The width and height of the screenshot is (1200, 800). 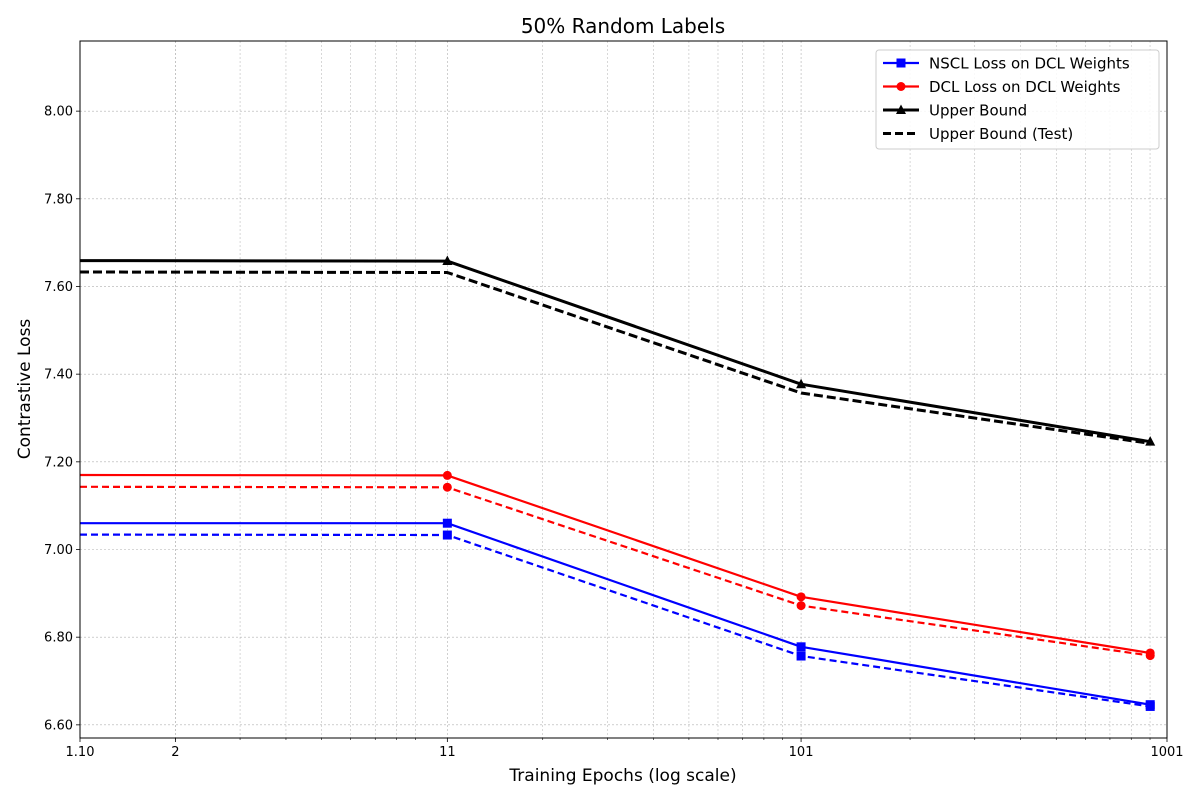 I want to click on x-axis-label: Training Epochs (log scale), so click(x=622, y=776).